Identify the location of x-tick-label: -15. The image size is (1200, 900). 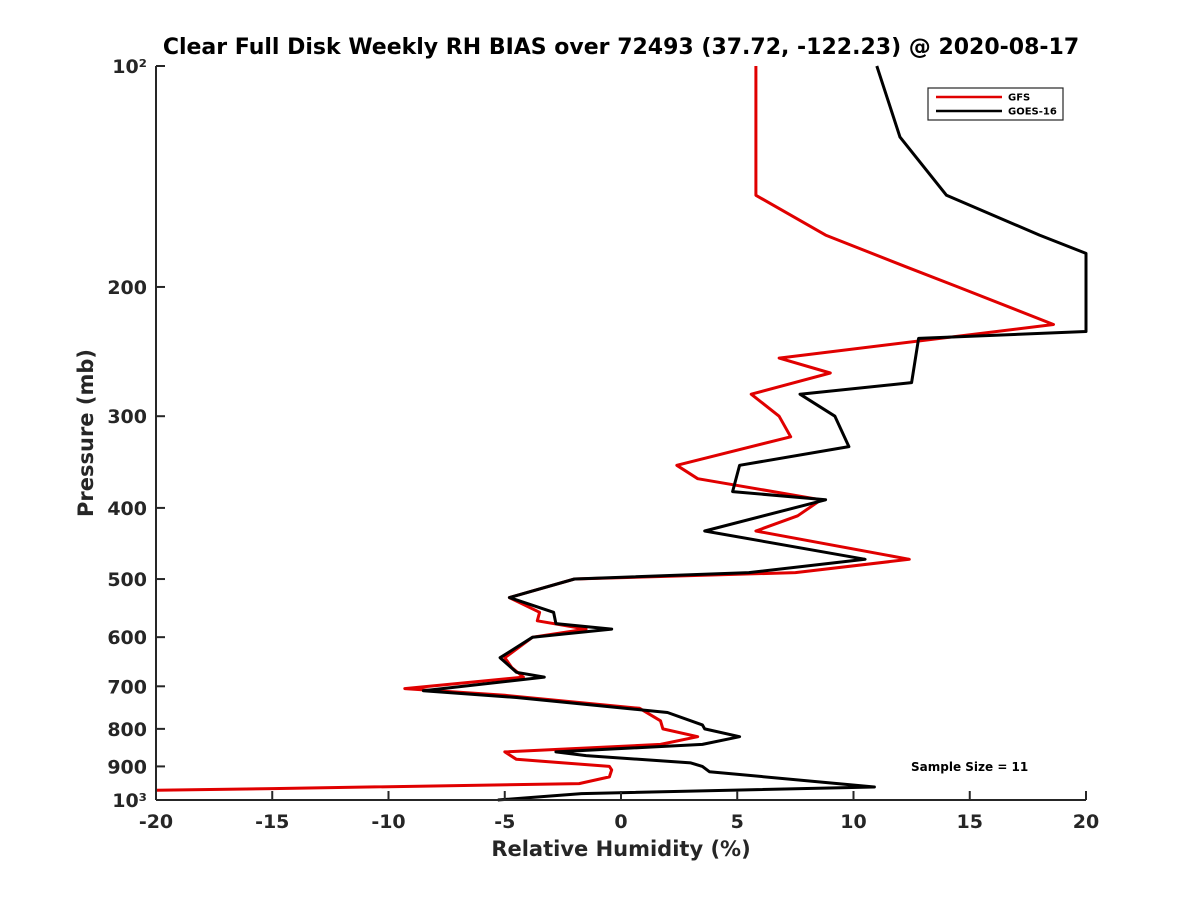
(272, 822).